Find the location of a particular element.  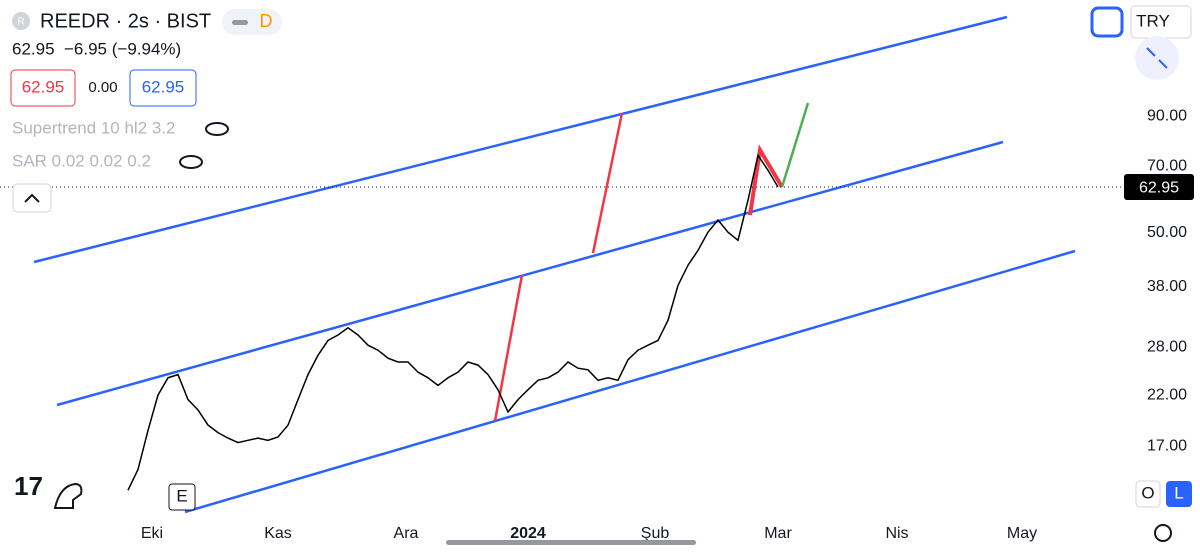

x-tick-label: Şub is located at coordinates (655, 533).